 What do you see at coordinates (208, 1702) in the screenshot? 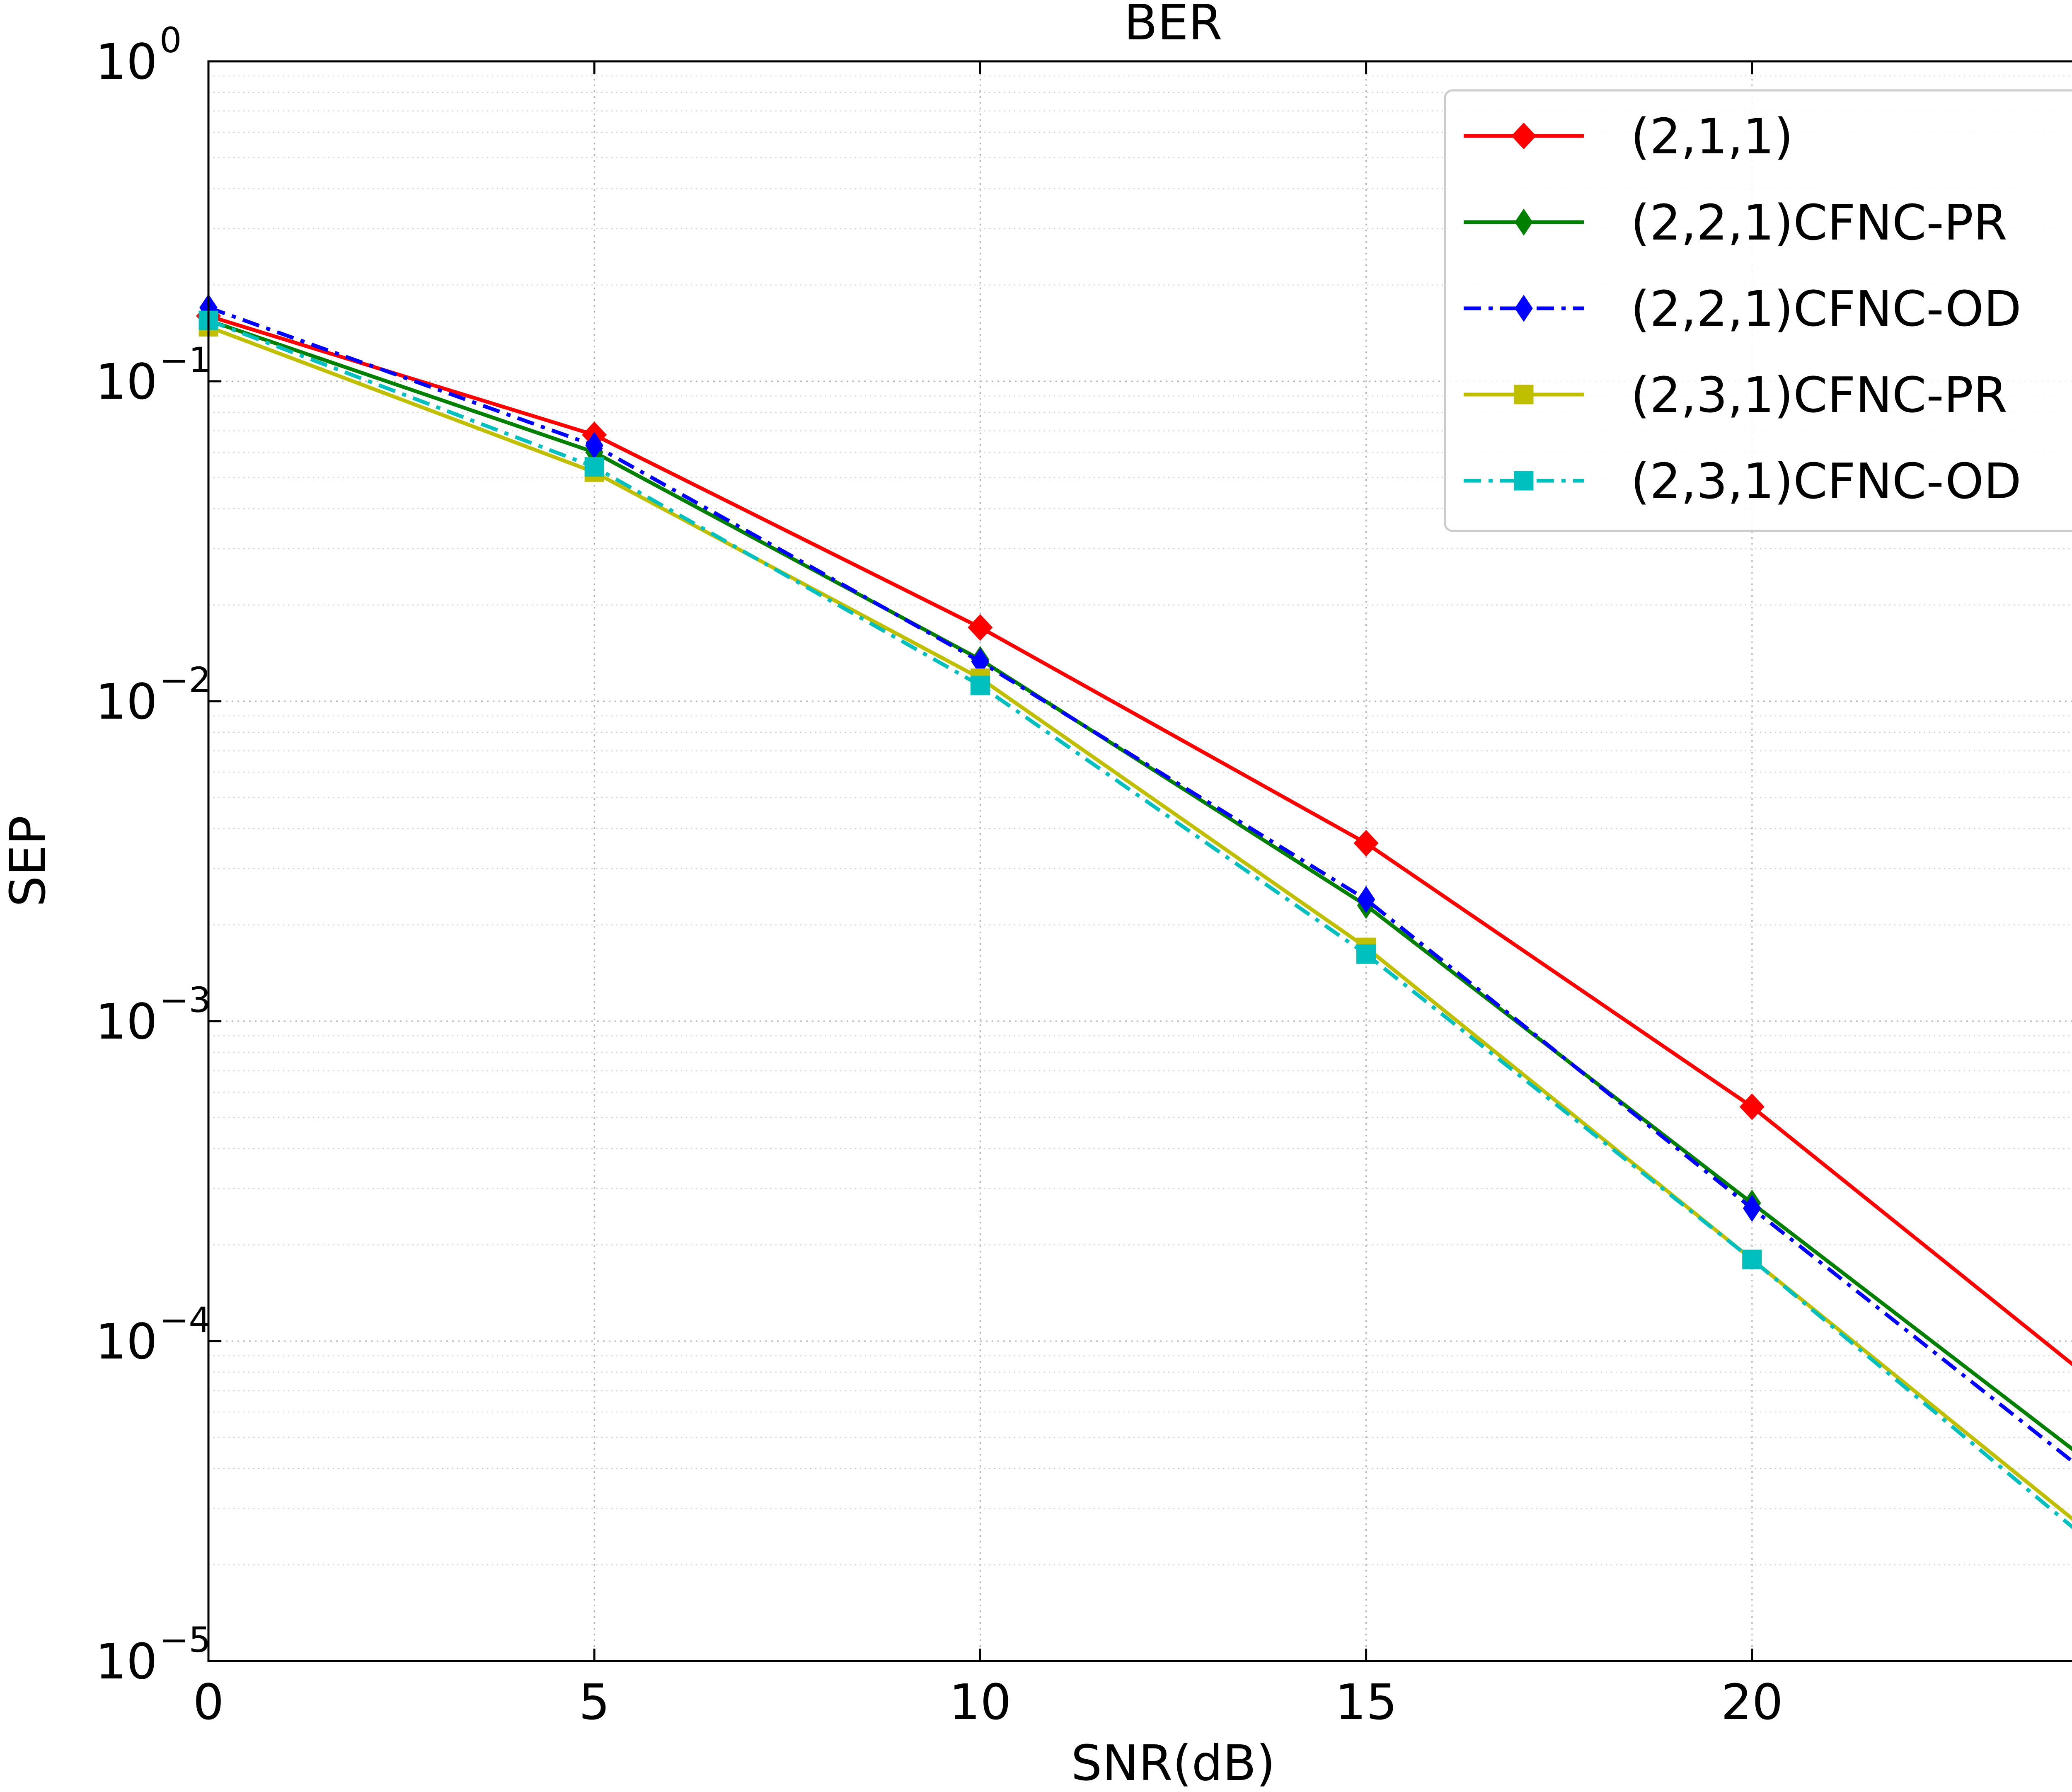
I see `x-tick-label: 0` at bounding box center [208, 1702].